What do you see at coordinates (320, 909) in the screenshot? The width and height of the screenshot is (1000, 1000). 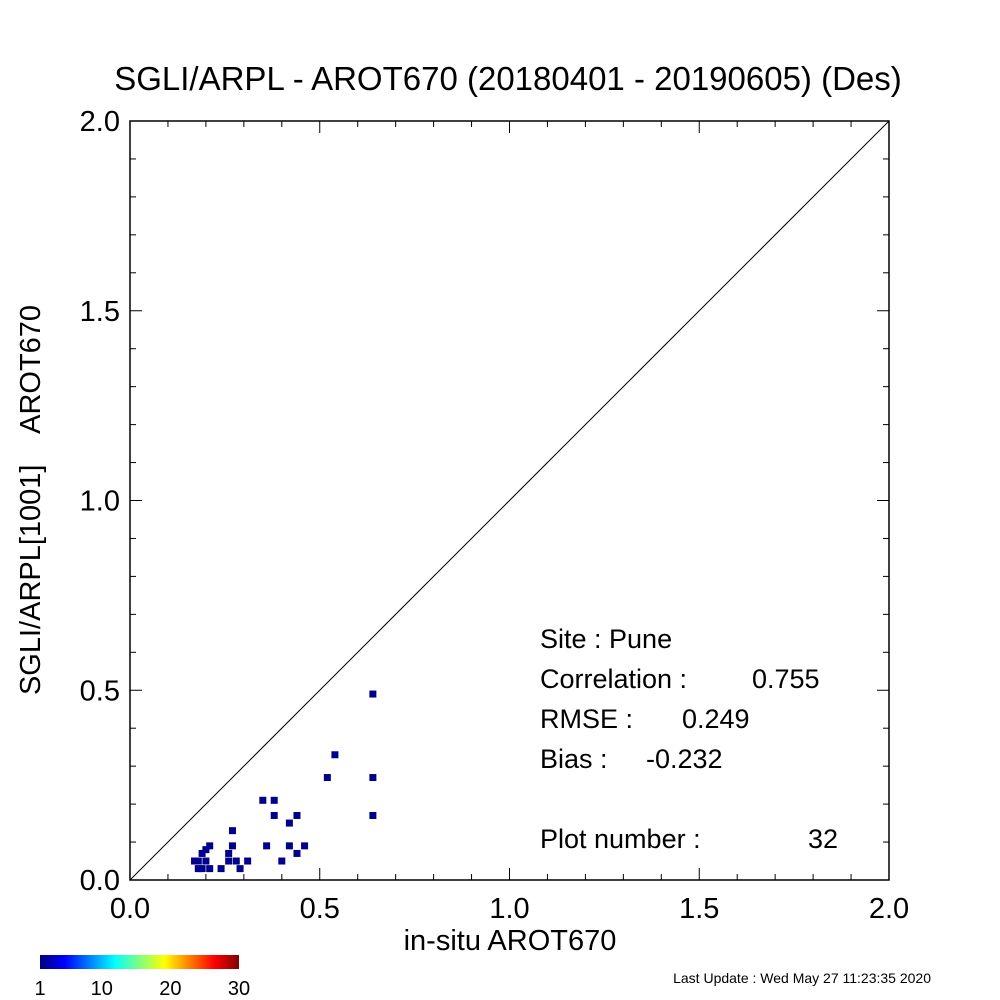 I see `x-tick-label: 0.5` at bounding box center [320, 909].